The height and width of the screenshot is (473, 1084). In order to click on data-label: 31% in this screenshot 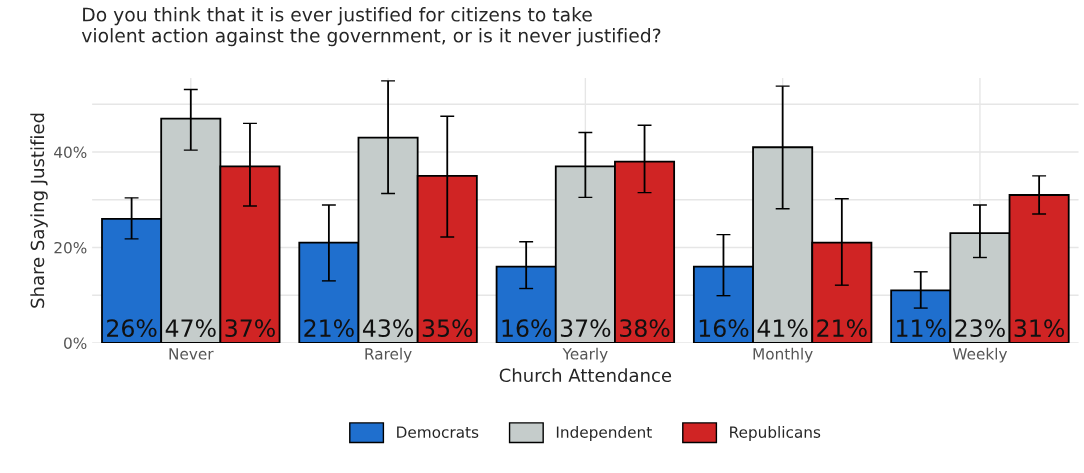, I will do `click(1039, 328)`.